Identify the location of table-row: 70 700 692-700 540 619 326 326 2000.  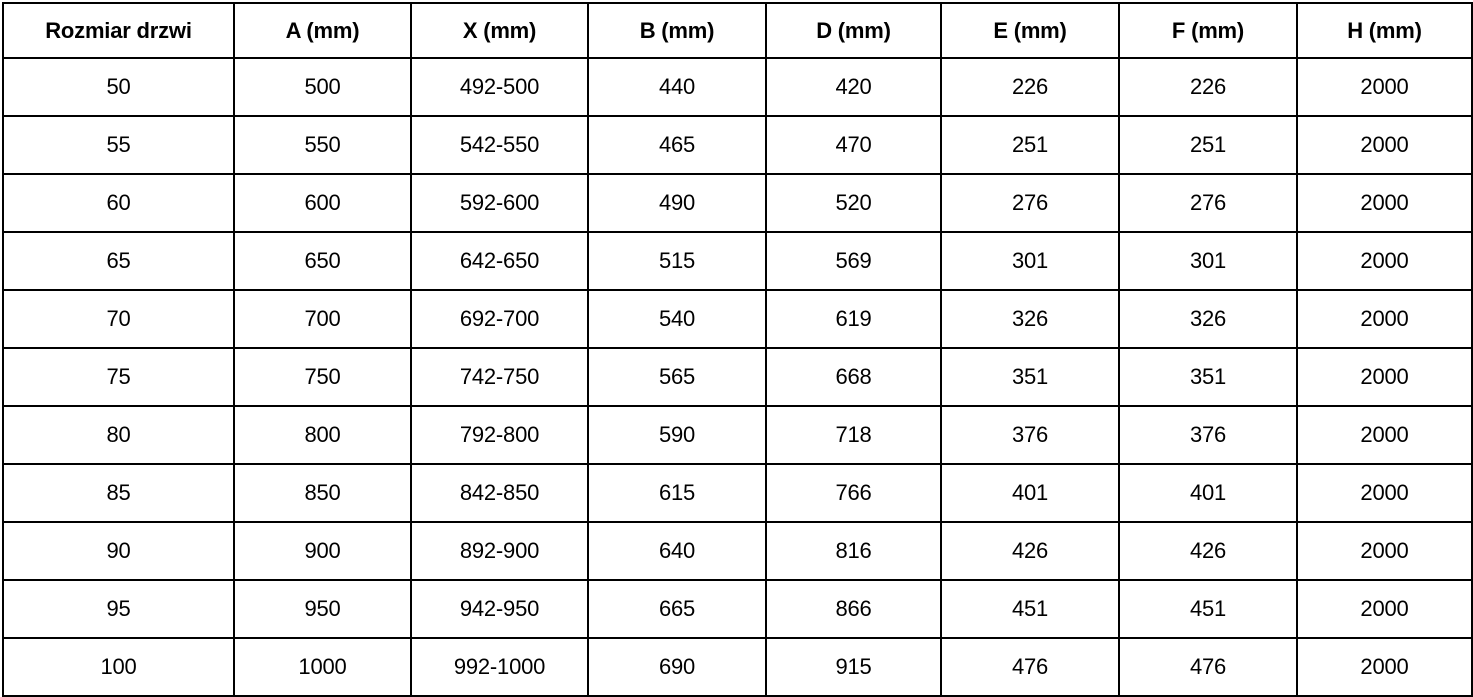
(737, 319).